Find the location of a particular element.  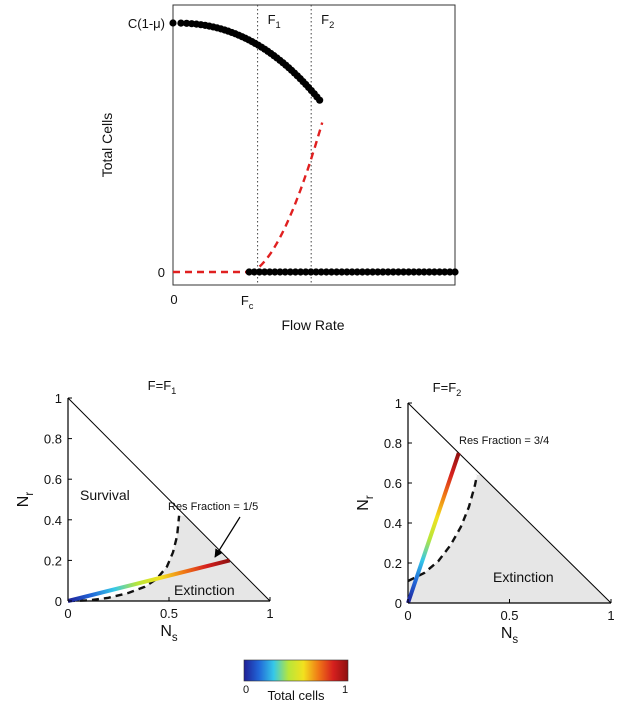

plot-title: F=F2 is located at coordinates (447, 389).